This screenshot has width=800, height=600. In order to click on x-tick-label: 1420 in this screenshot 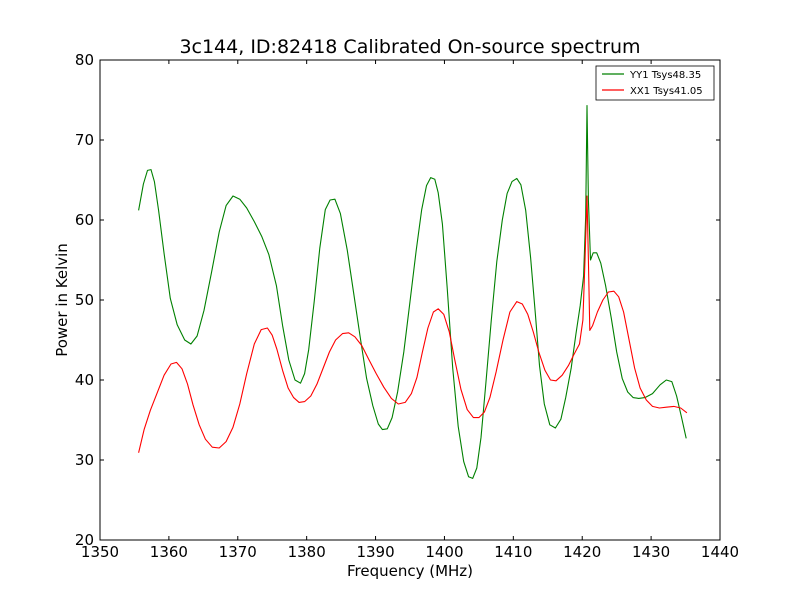, I will do `click(582, 552)`.